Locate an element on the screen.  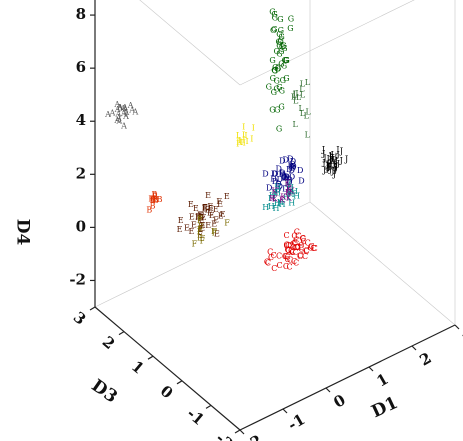
x-axis-line is located at coordinates (347, 377).